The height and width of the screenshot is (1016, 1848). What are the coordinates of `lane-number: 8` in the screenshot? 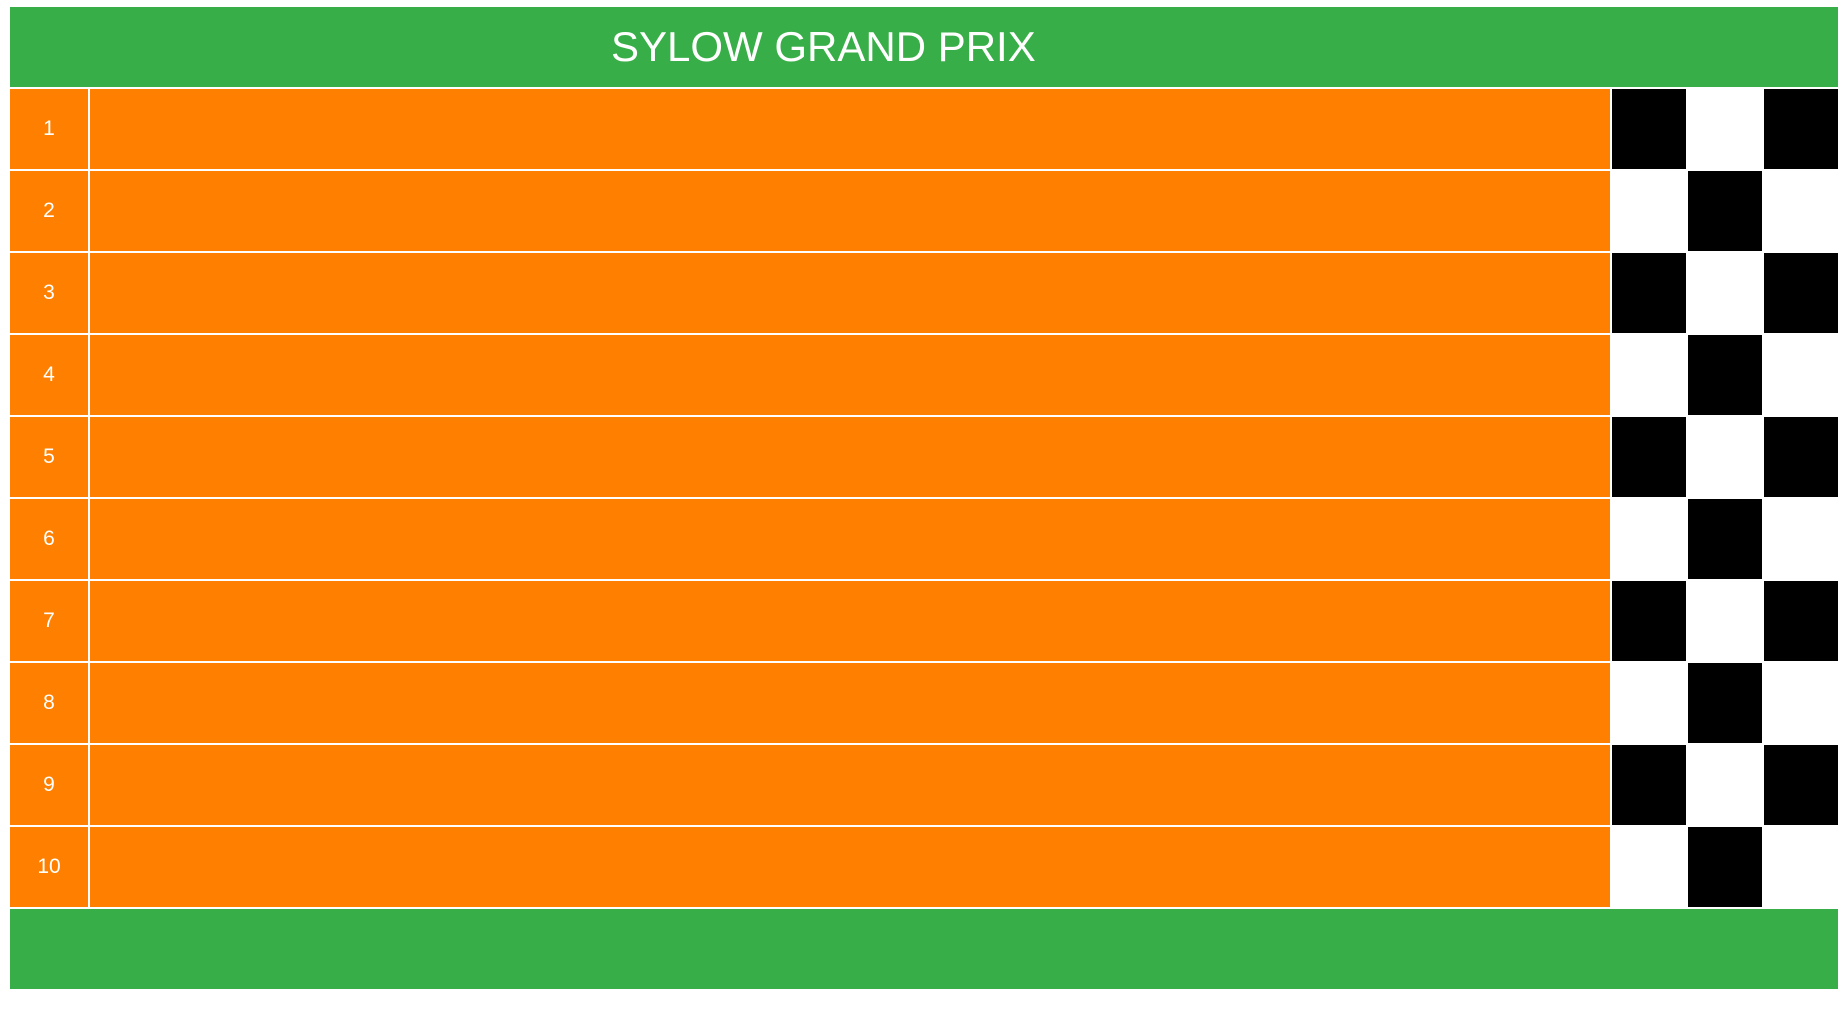 It's located at (49, 703).